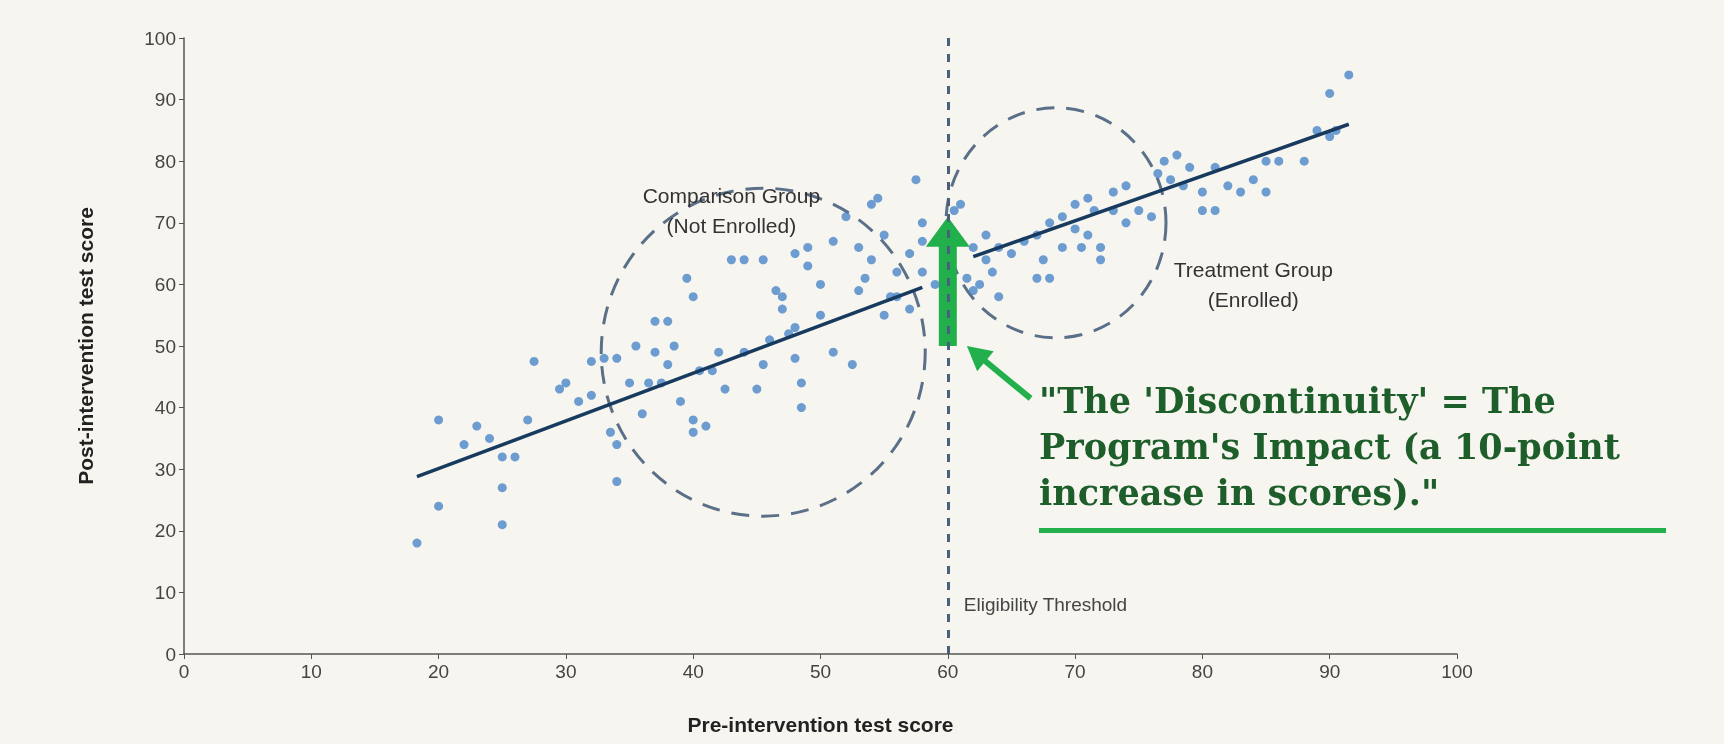 This screenshot has width=1724, height=744. I want to click on x-tick-label: 60, so click(948, 671).